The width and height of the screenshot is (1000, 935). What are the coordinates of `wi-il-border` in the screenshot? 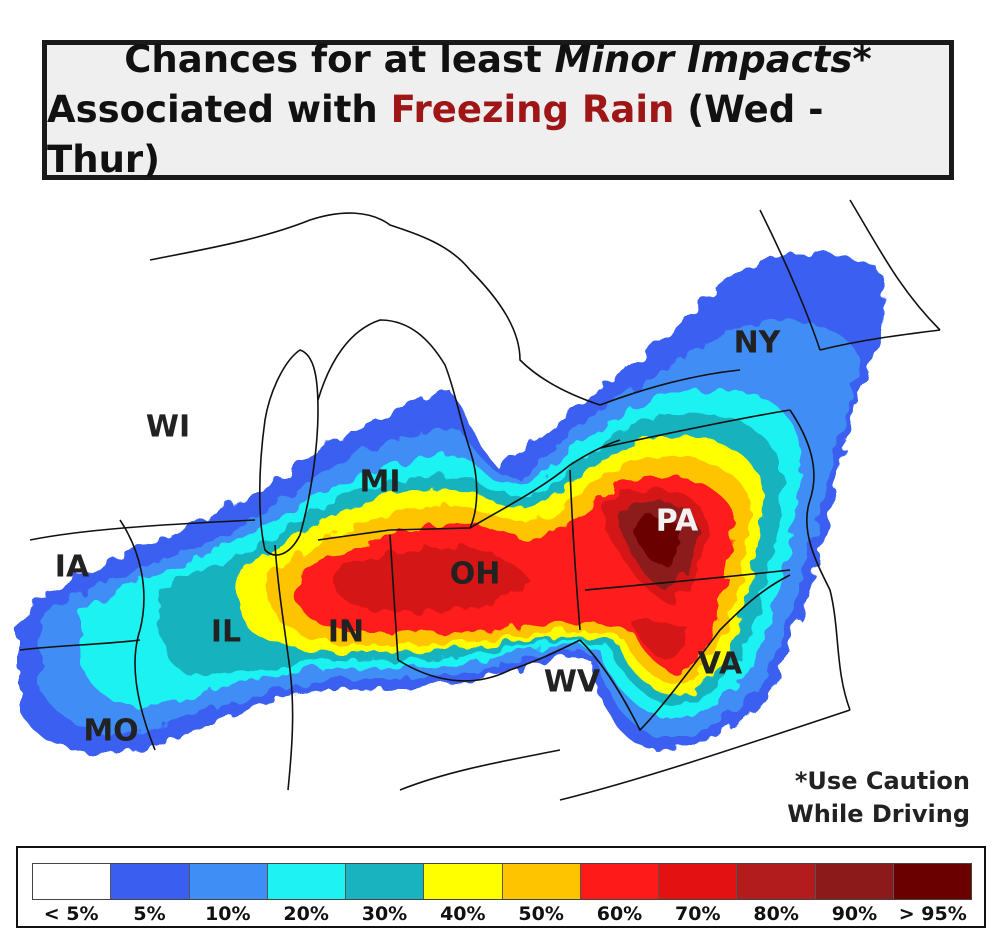 It's located at (142, 530).